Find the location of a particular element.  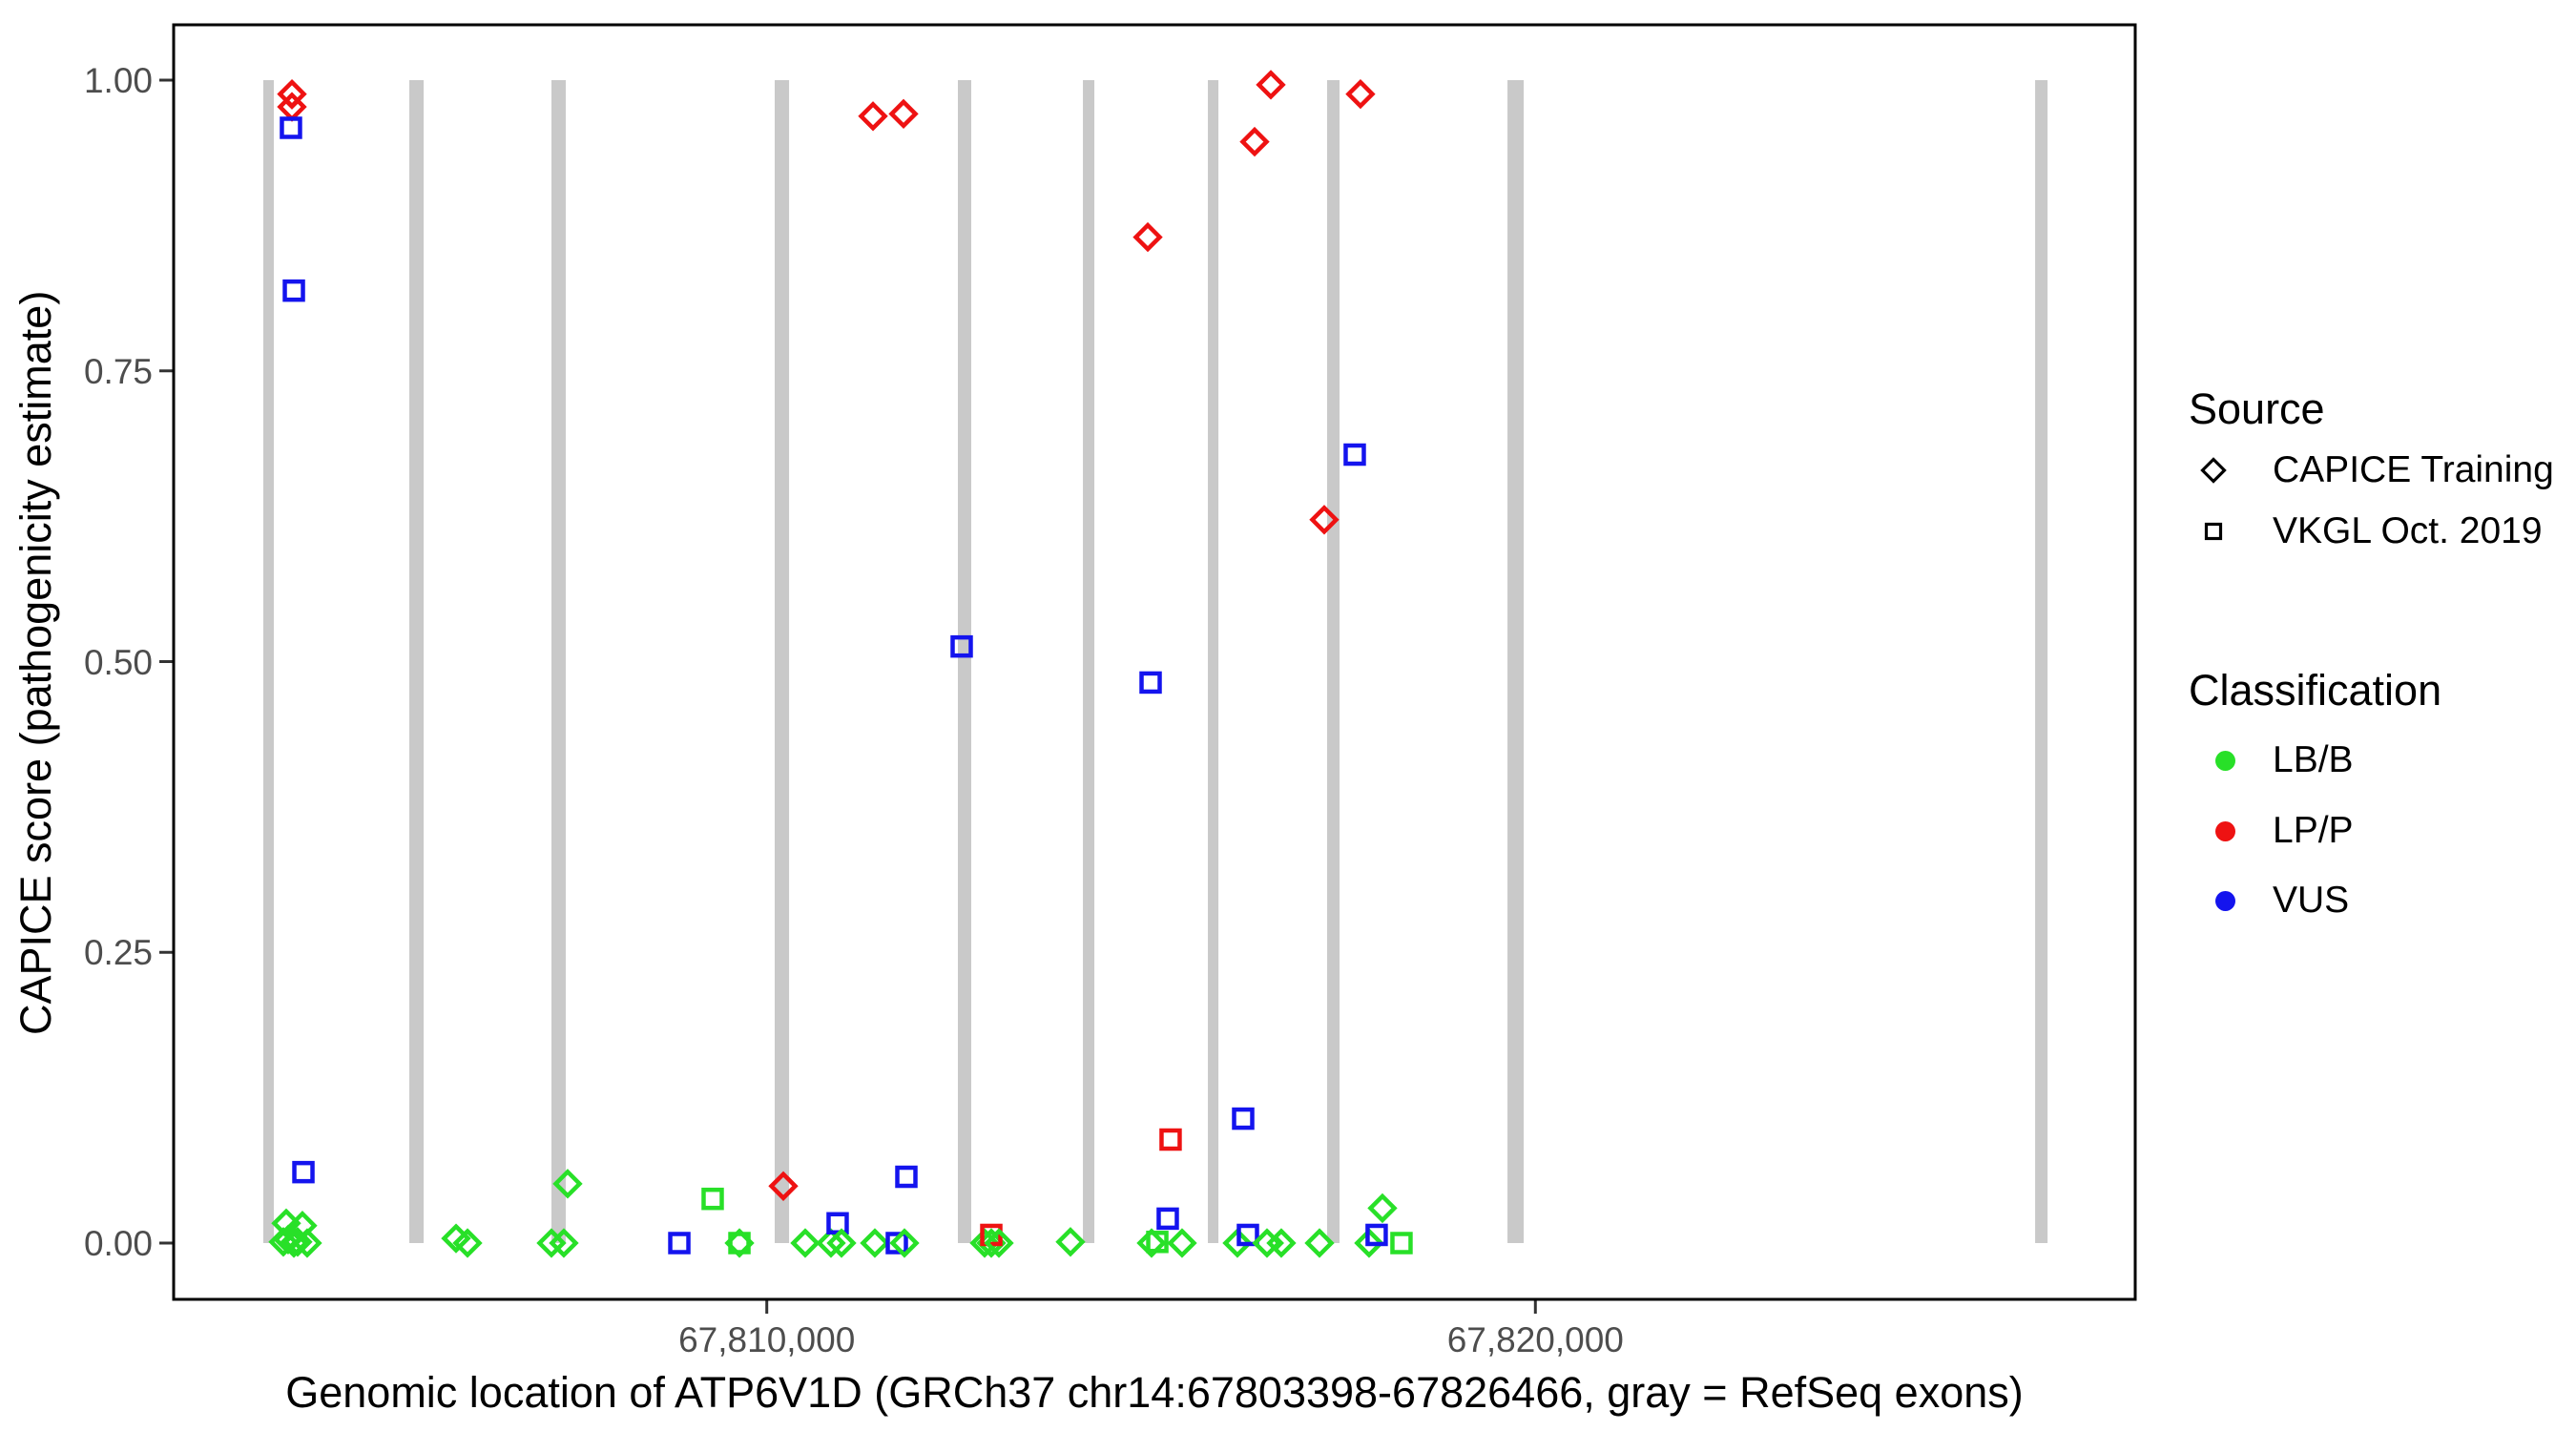

y-axis-title: CAPICE score (pathogenicity estimate) is located at coordinates (35, 663).